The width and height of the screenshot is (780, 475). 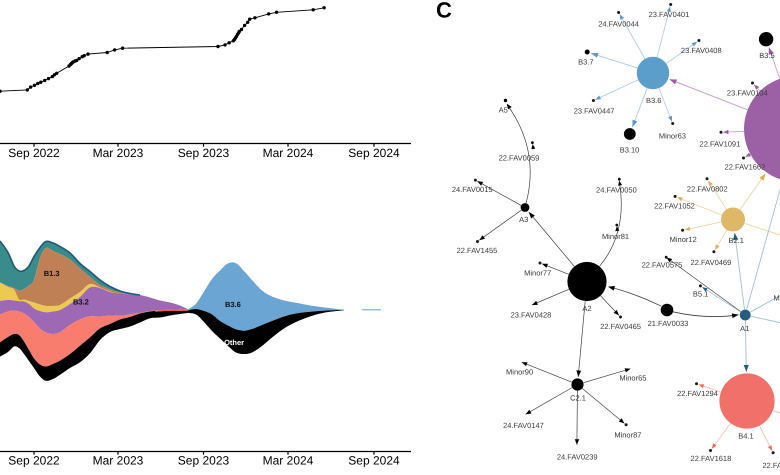 I want to click on svg-text: 24.FAV0147, so click(x=523, y=425).